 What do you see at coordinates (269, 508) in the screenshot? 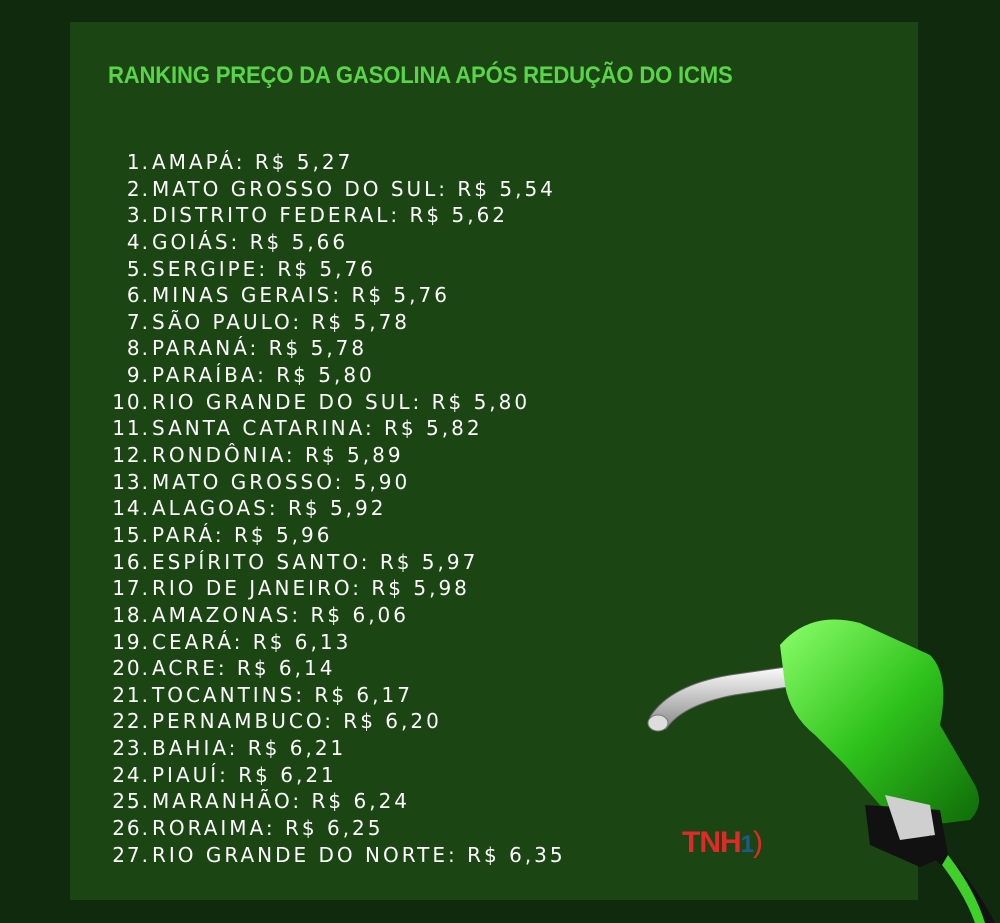
I see `state-price: ALAGOAS: R$ 5,92` at bounding box center [269, 508].